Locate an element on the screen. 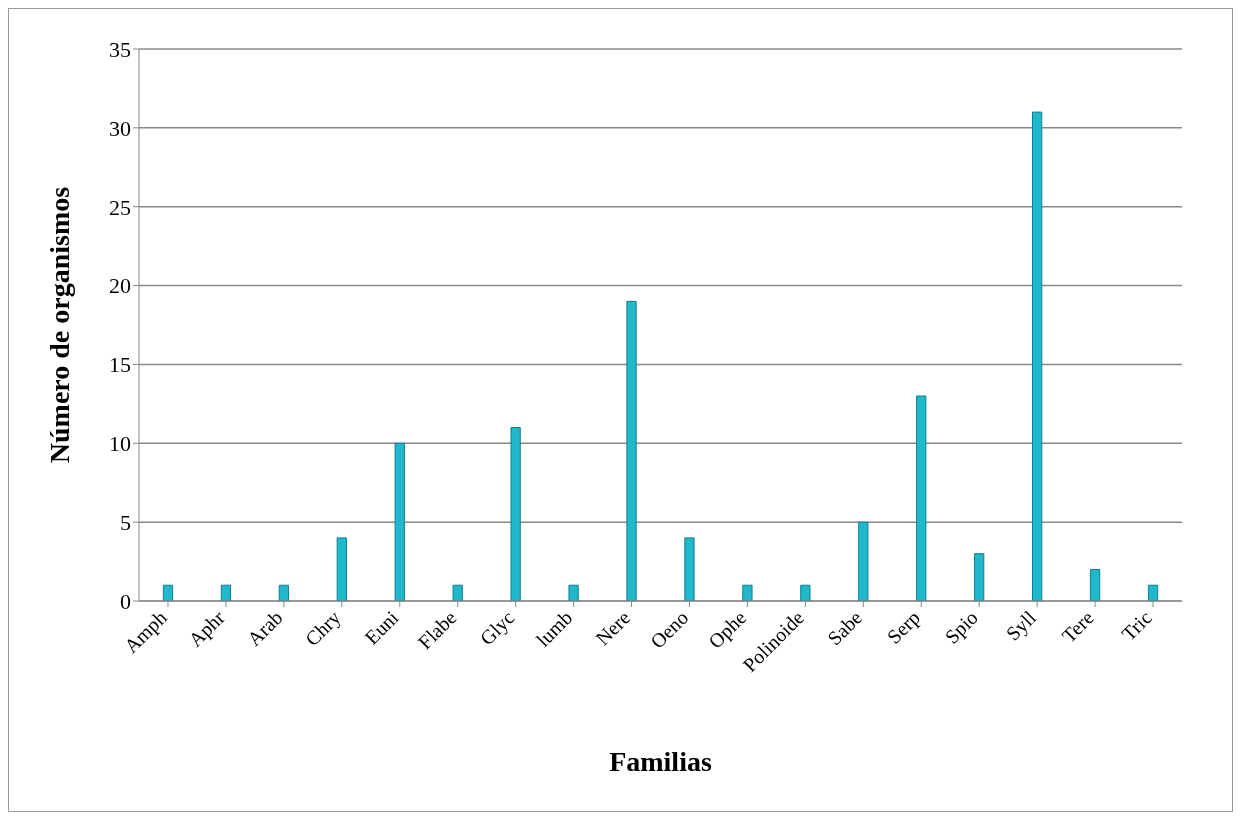 This screenshot has height=820, width=1241. x-tick-label: Tere is located at coordinates (1077, 626).